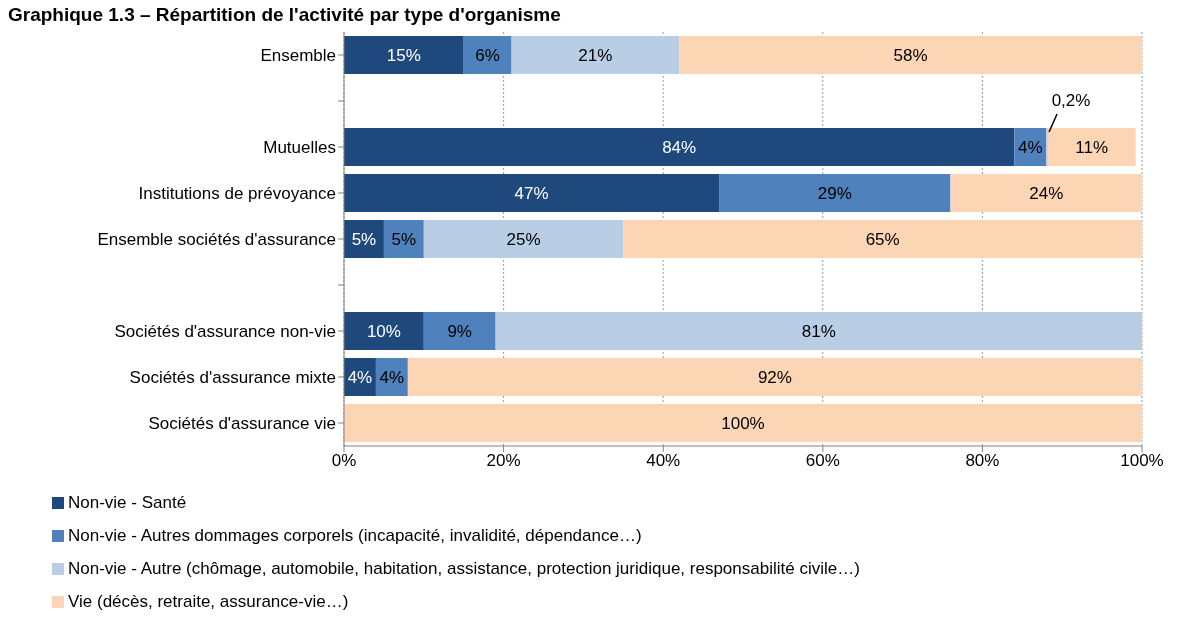 The image size is (1184, 617). I want to click on y-tick-label: Sociétés d'assurance non-vie, so click(225, 332).